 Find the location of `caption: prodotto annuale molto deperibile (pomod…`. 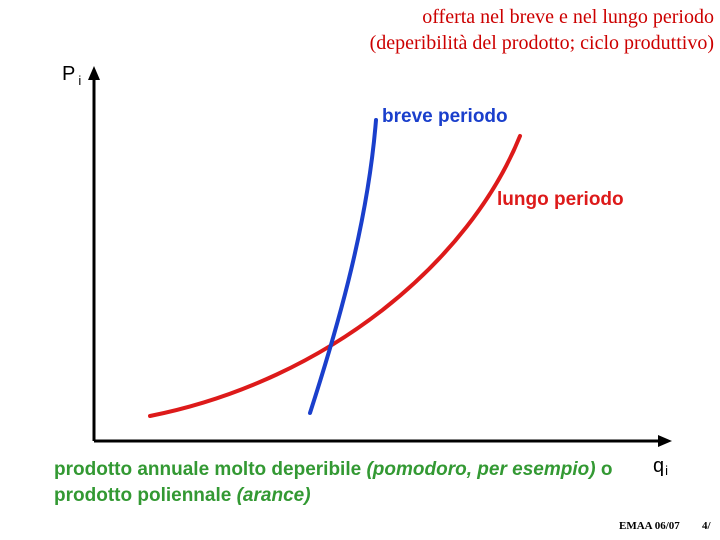

caption: prodotto annuale molto deperibile (pomod… is located at coordinates (334, 483).